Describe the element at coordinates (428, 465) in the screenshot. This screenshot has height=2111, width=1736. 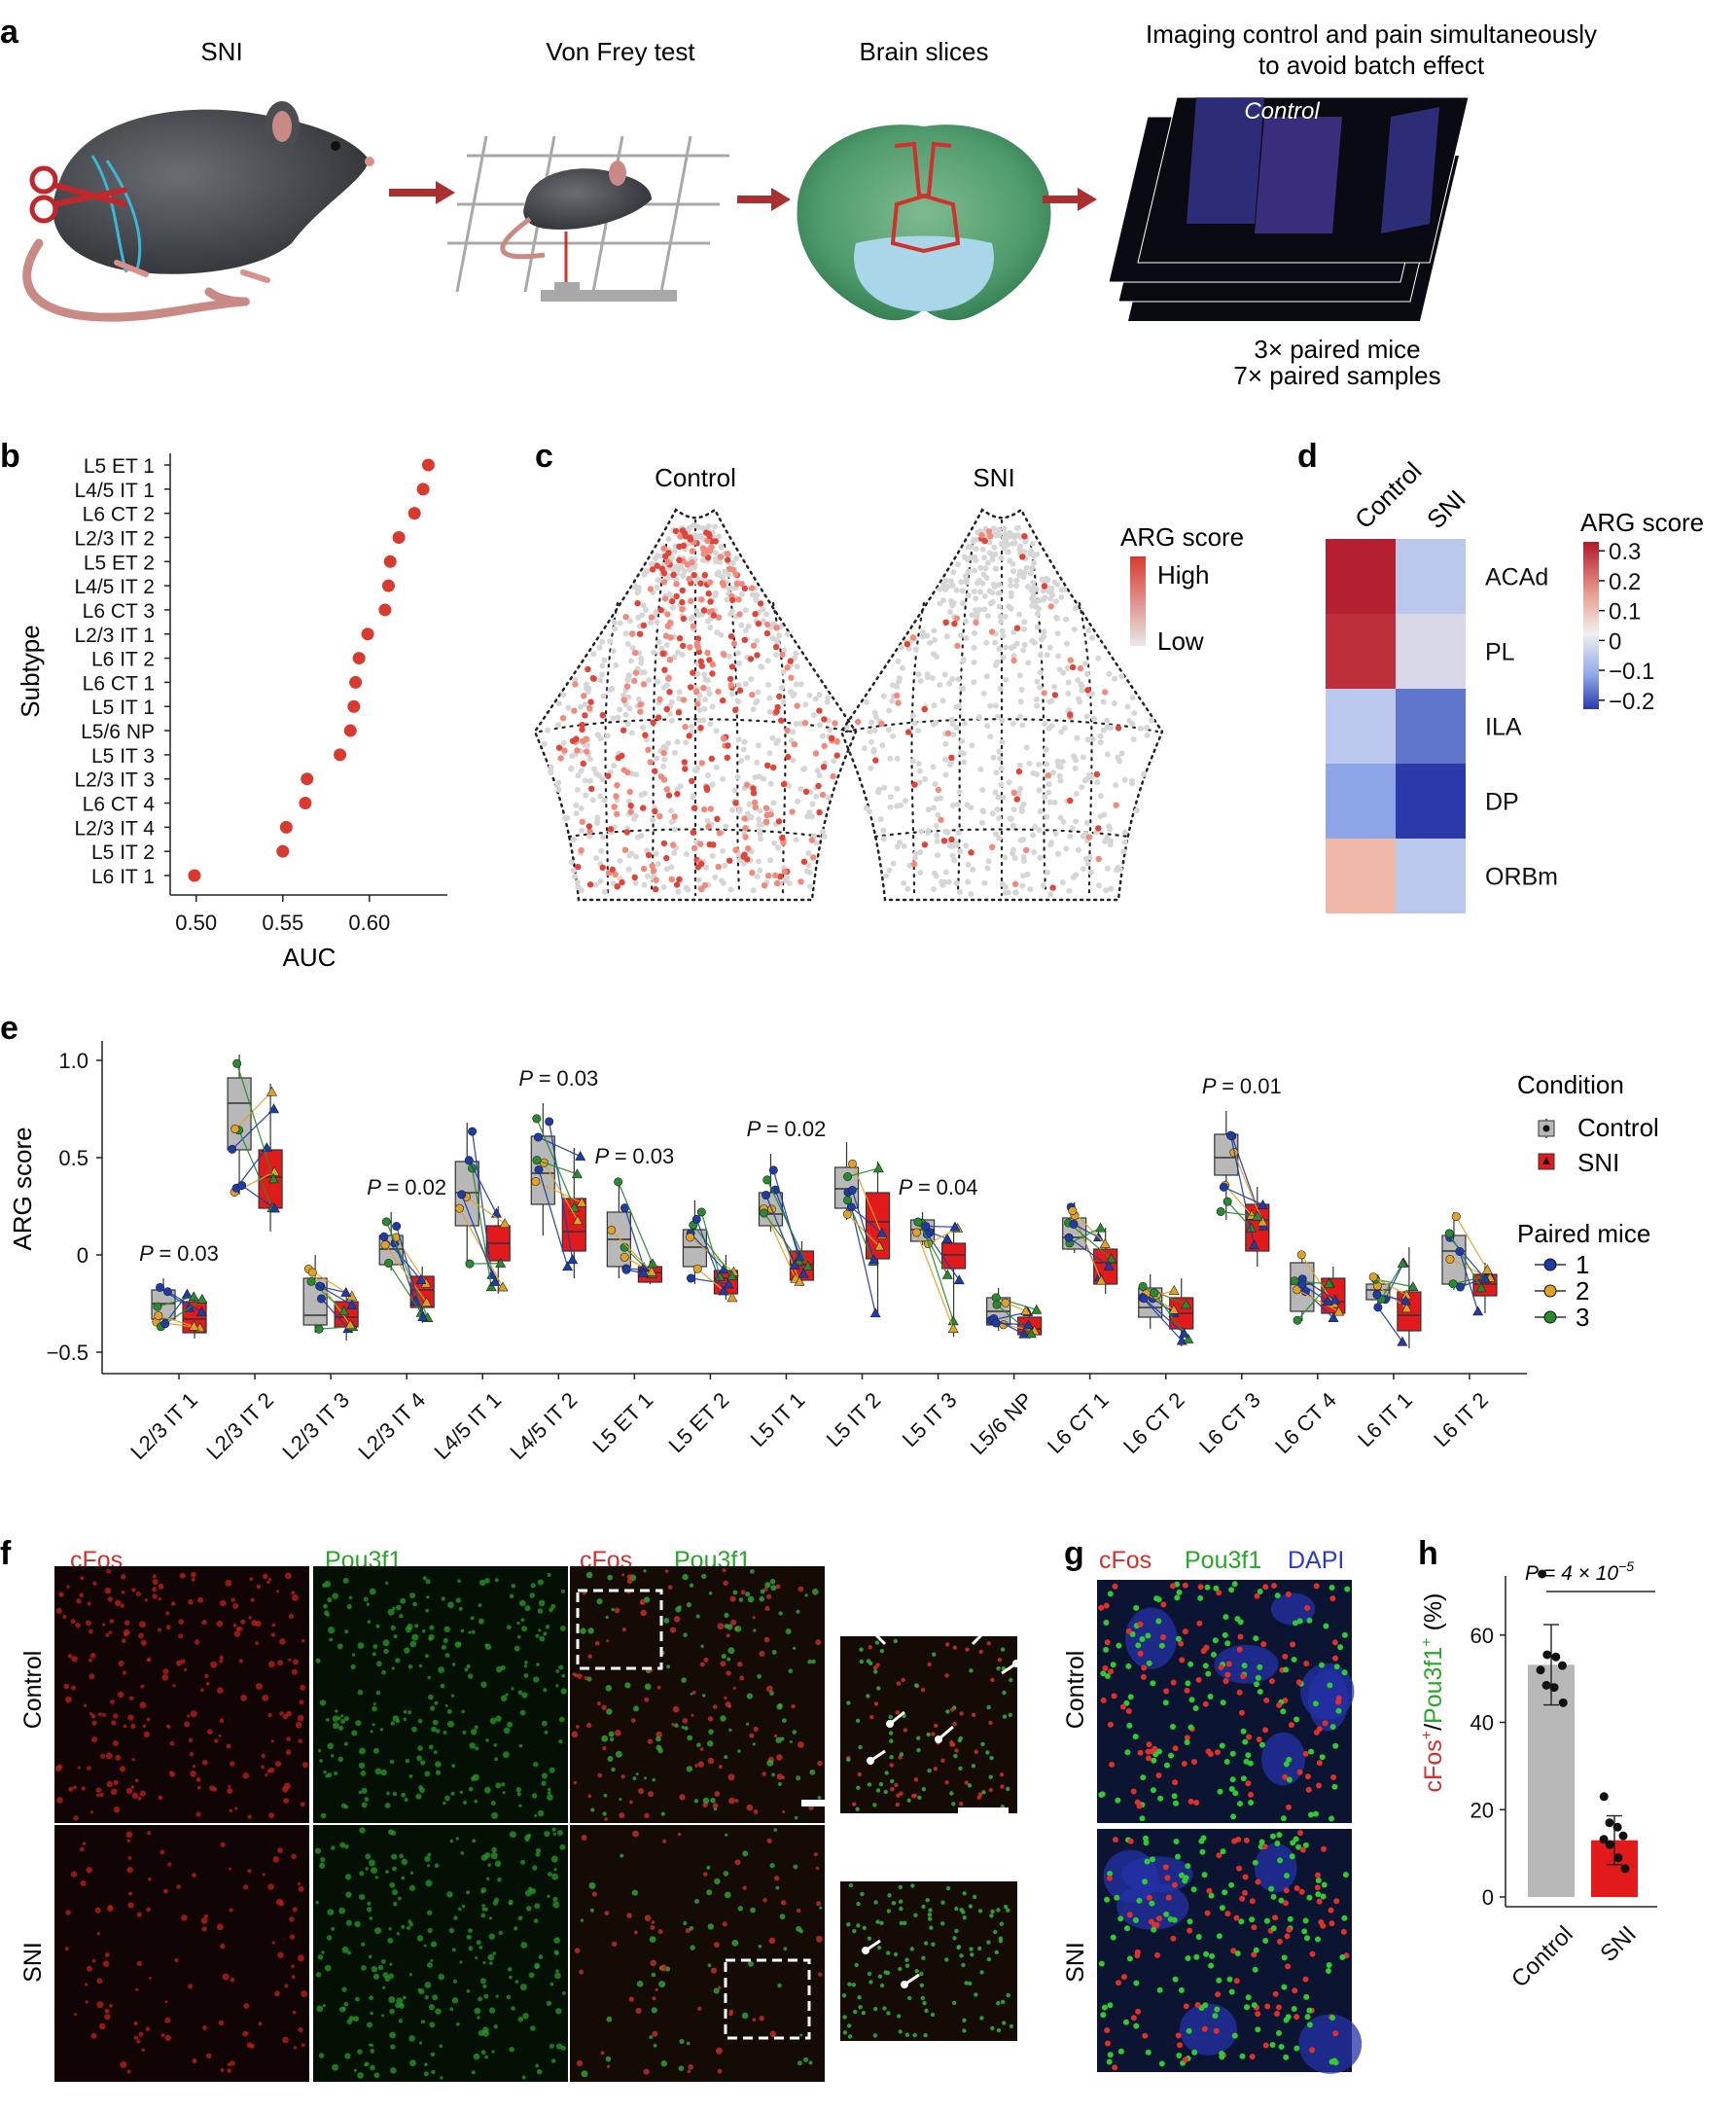
I see `b-point` at that location.